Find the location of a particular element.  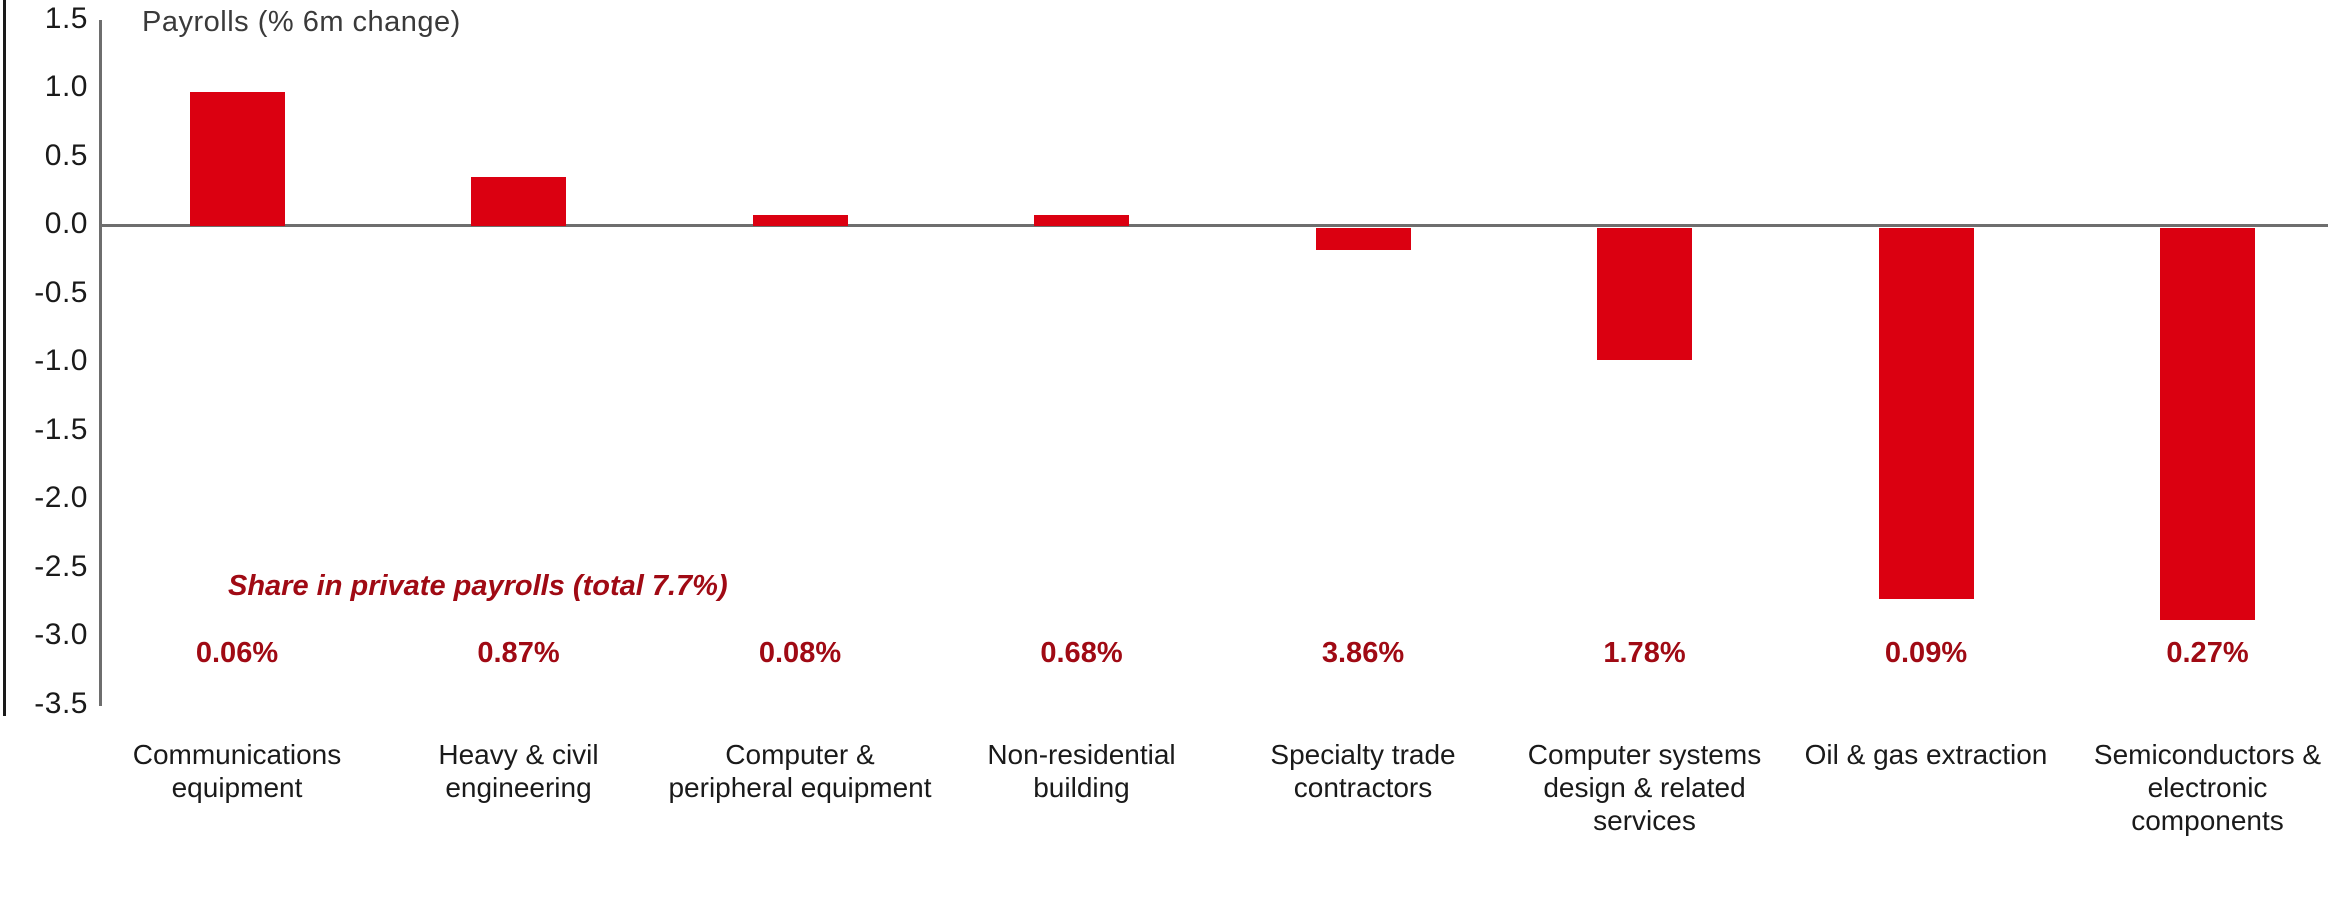

y-tick-label: 1.5 is located at coordinates (66, 18).